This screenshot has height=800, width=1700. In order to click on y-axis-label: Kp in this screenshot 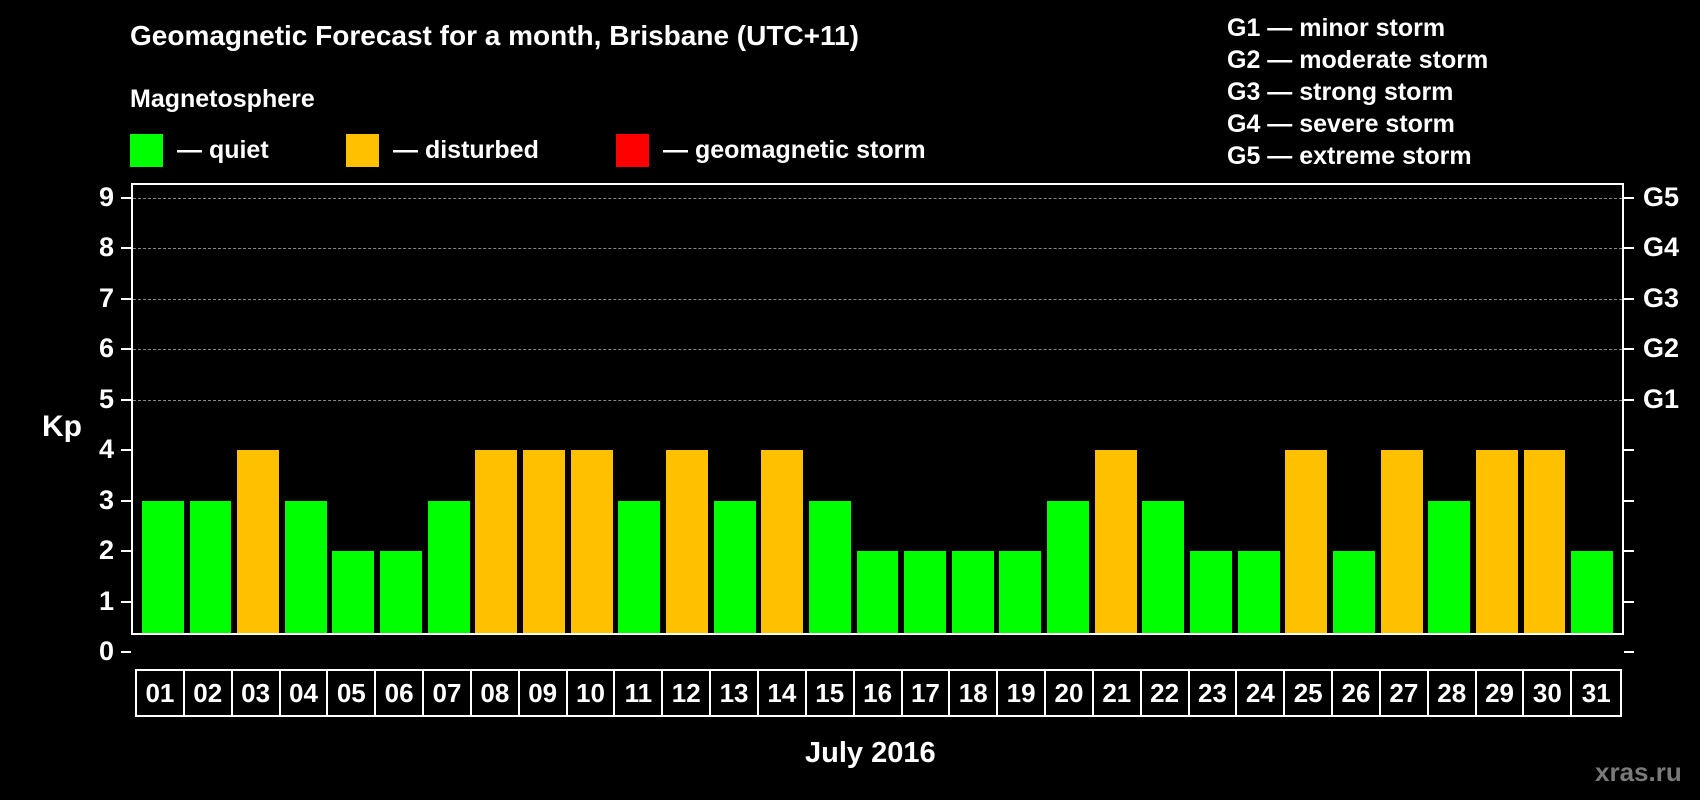, I will do `click(62, 426)`.